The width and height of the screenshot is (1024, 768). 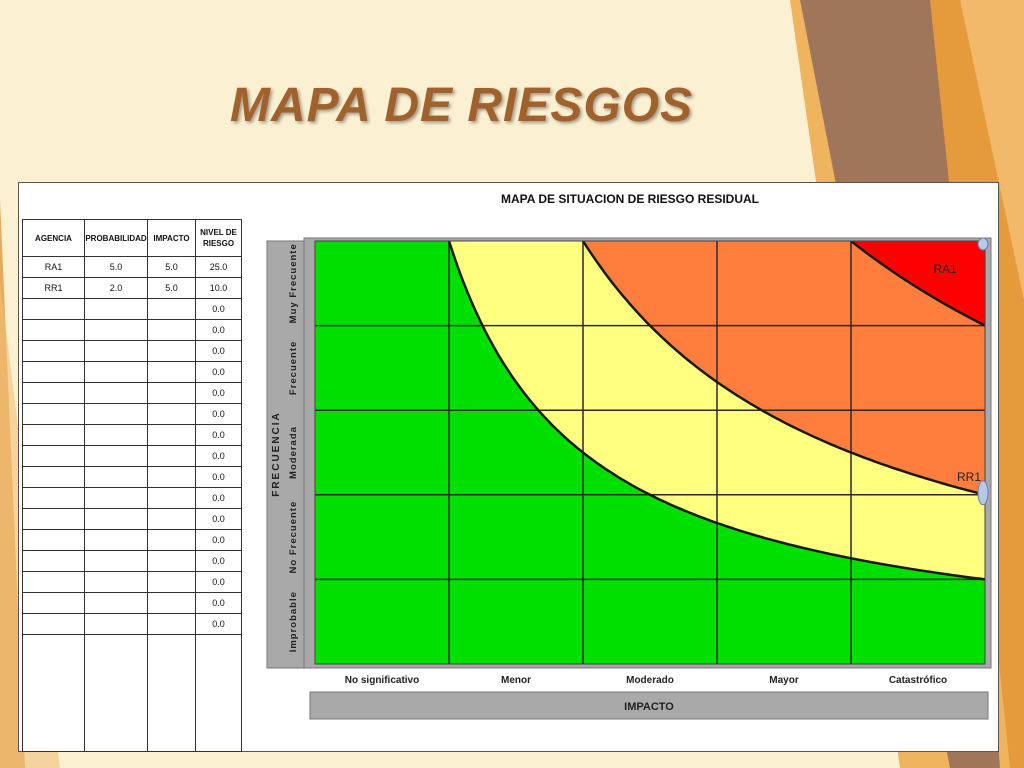 What do you see at coordinates (53, 288) in the screenshot?
I see `table-cell: RR1` at bounding box center [53, 288].